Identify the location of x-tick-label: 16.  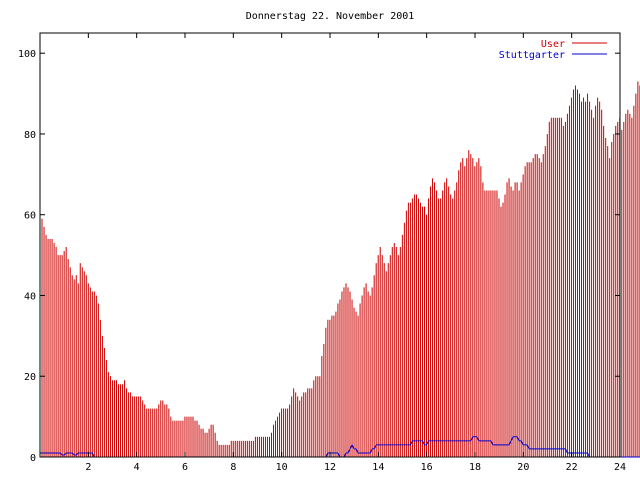
(427, 467).